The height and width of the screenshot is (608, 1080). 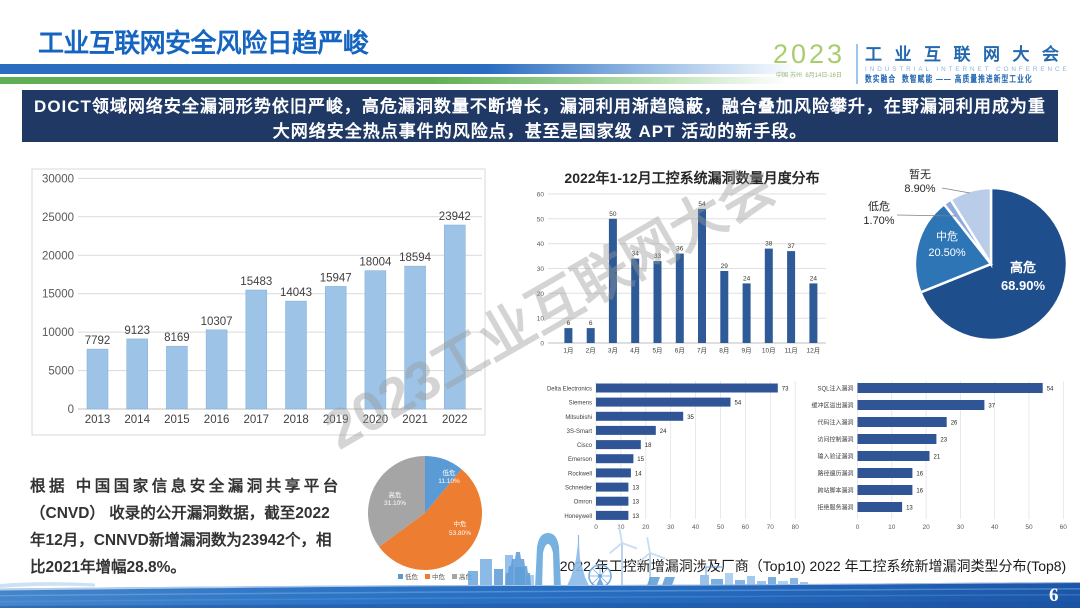 I want to click on svg-text: 12月, so click(x=814, y=351).